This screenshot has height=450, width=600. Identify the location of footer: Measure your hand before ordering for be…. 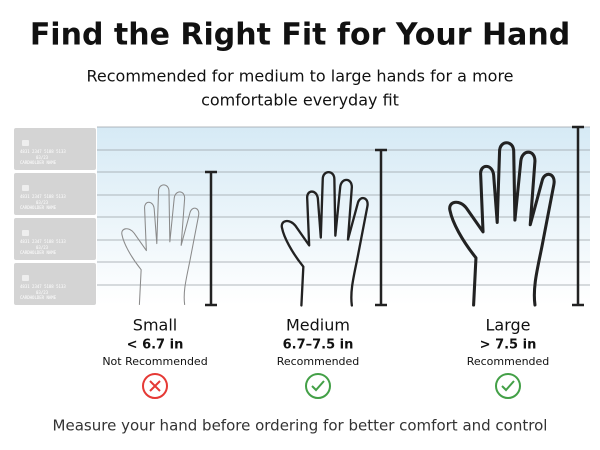
(300, 426).